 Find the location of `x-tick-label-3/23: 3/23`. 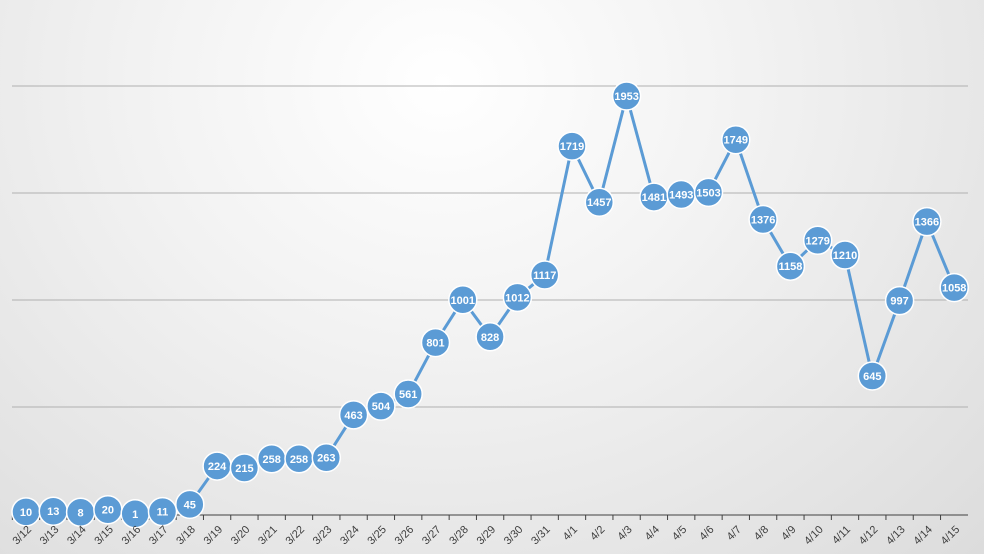

x-tick-label-3/23: 3/23 is located at coordinates (323, 536).